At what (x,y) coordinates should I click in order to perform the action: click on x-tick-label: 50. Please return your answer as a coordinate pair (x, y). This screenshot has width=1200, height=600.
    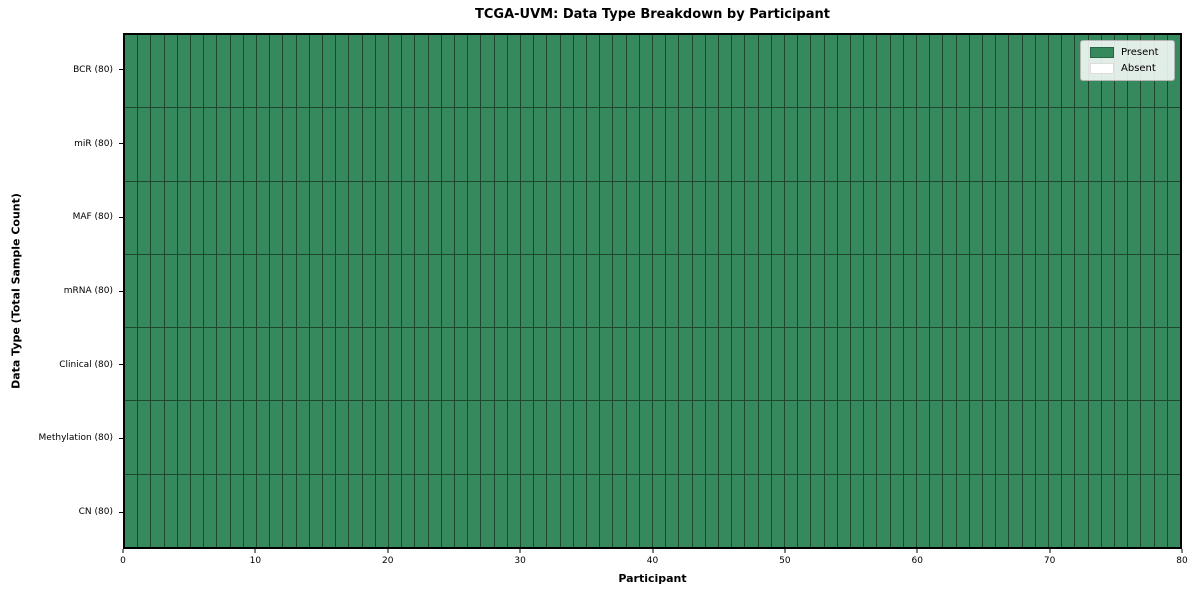
    Looking at the image, I should click on (785, 561).